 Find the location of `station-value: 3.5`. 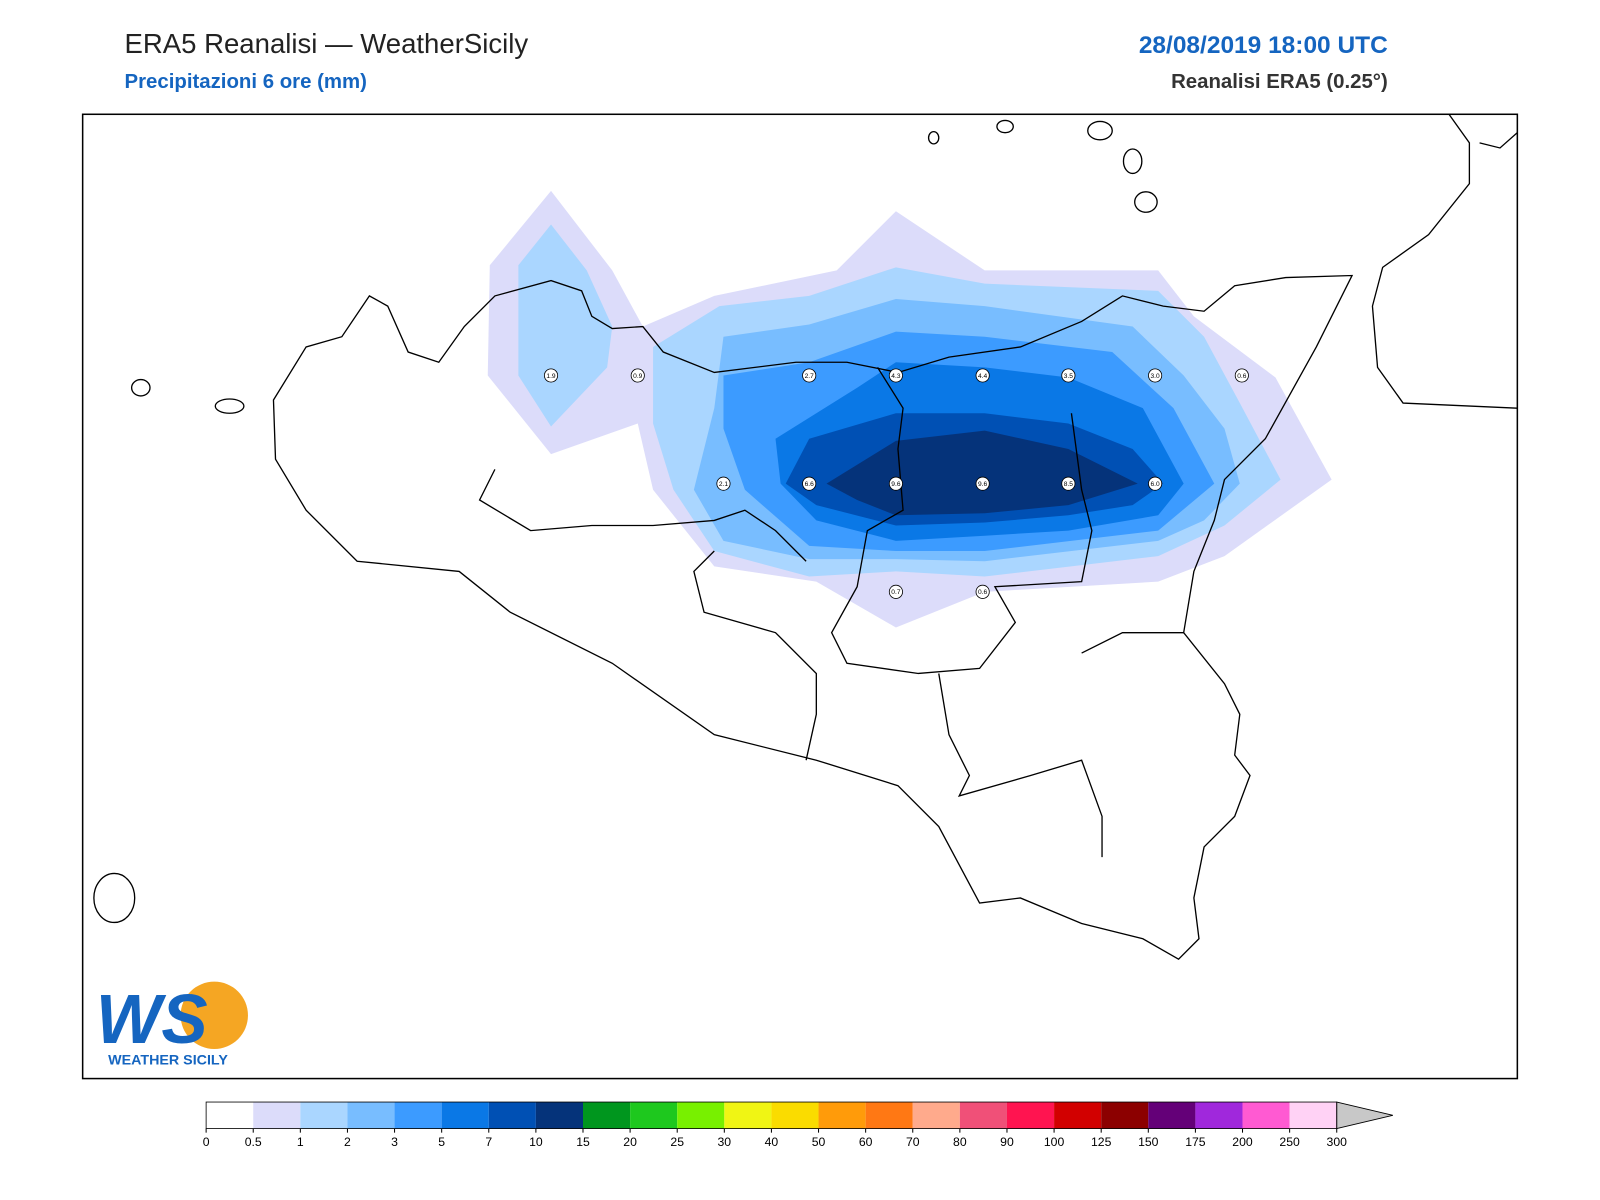

station-value: 3.5 is located at coordinates (1069, 376).